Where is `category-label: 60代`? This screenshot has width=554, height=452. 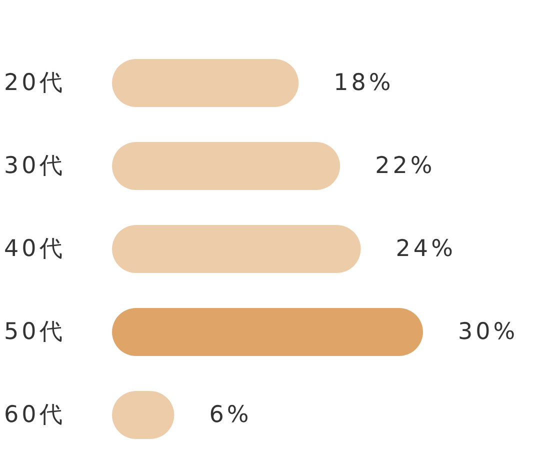
category-label: 60代 is located at coordinates (35, 415).